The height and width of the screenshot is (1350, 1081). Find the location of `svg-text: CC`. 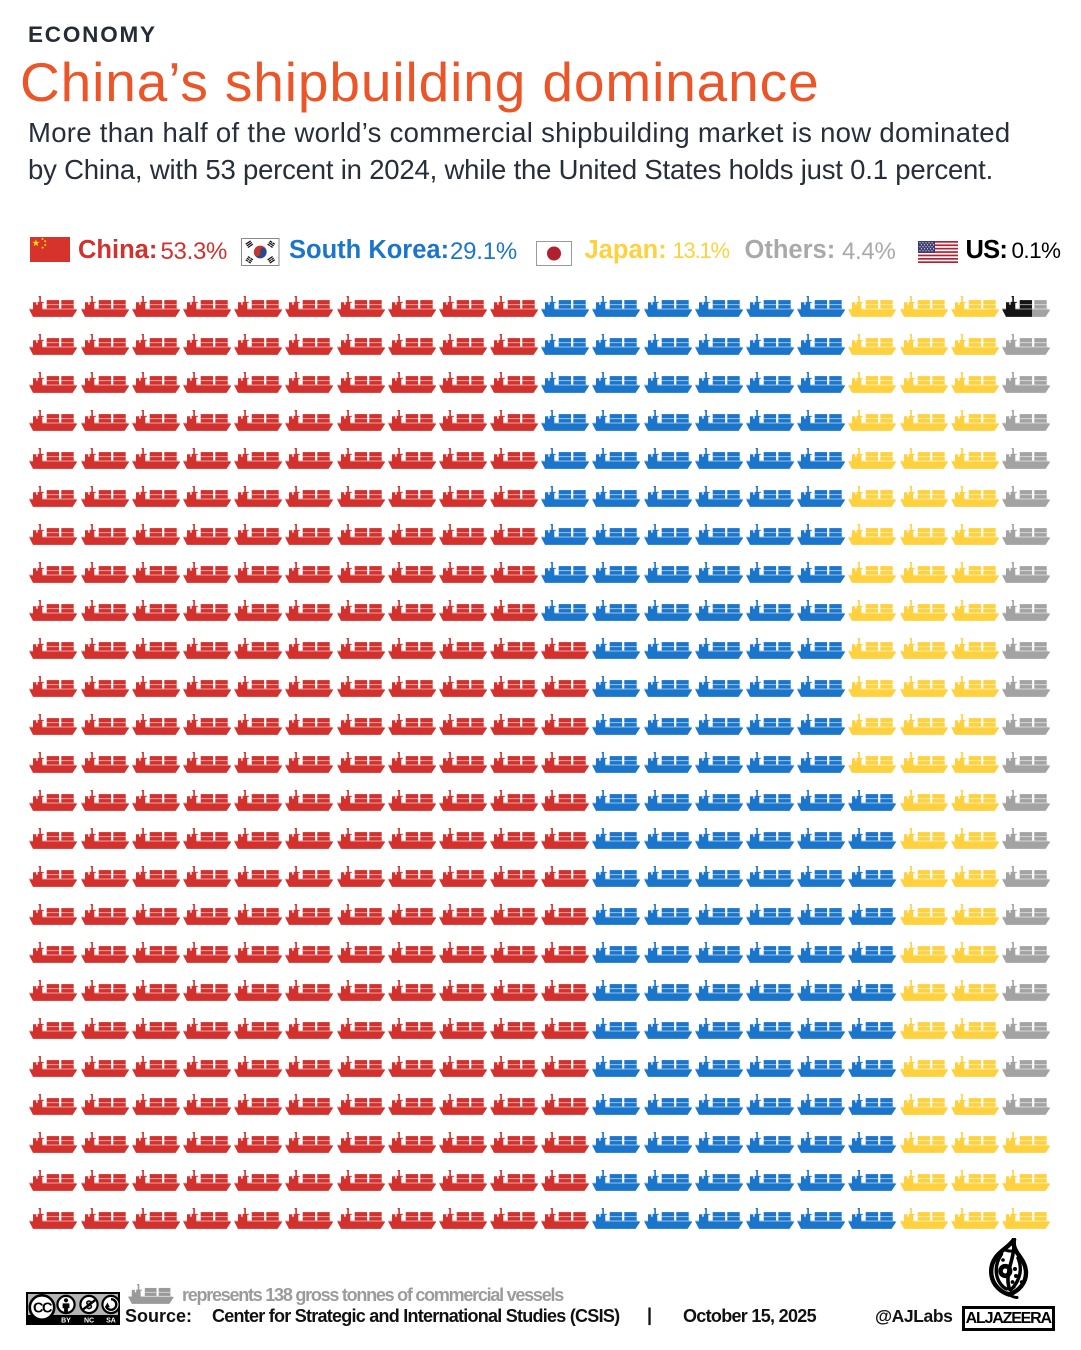

svg-text: CC is located at coordinates (43, 1309).